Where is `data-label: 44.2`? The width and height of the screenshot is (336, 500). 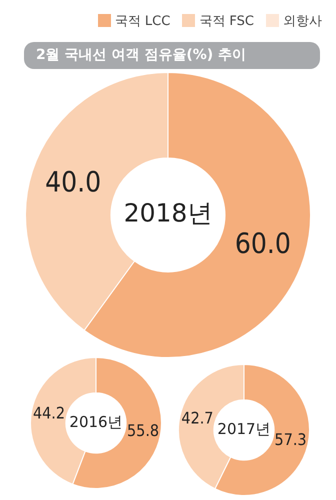
data-label: 44.2 is located at coordinates (48, 412).